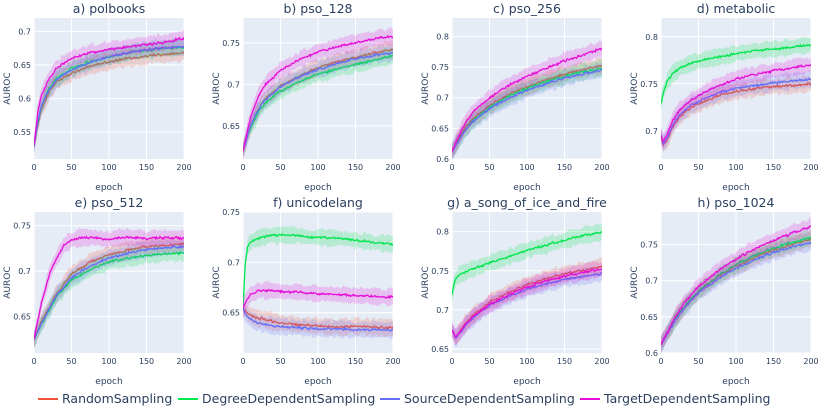 The width and height of the screenshot is (830, 415). What do you see at coordinates (318, 8) in the screenshot?
I see `subplot-title: b) pso_128` at bounding box center [318, 8].